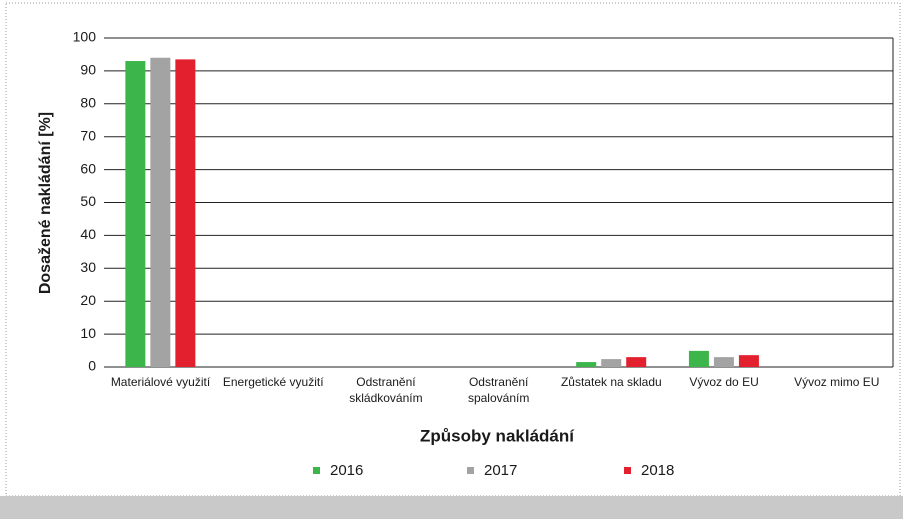 Image resolution: width=903 pixels, height=519 pixels. Describe the element at coordinates (88, 267) in the screenshot. I see `y-tick-label: 30` at that location.